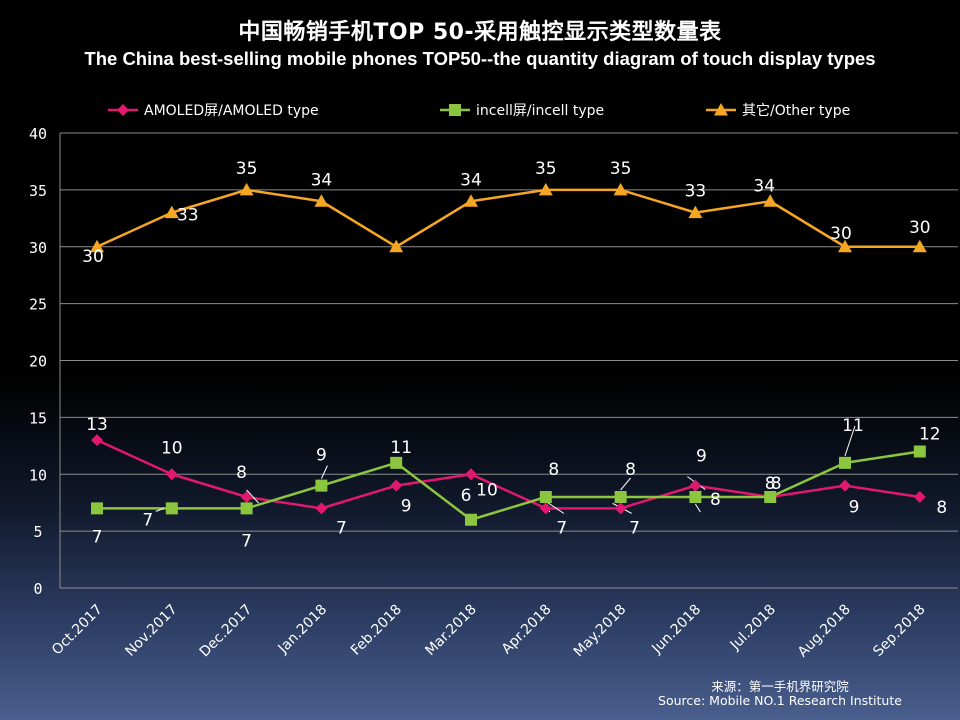 This screenshot has height=720, width=960. I want to click on y-tick-label: 35, so click(38, 191).